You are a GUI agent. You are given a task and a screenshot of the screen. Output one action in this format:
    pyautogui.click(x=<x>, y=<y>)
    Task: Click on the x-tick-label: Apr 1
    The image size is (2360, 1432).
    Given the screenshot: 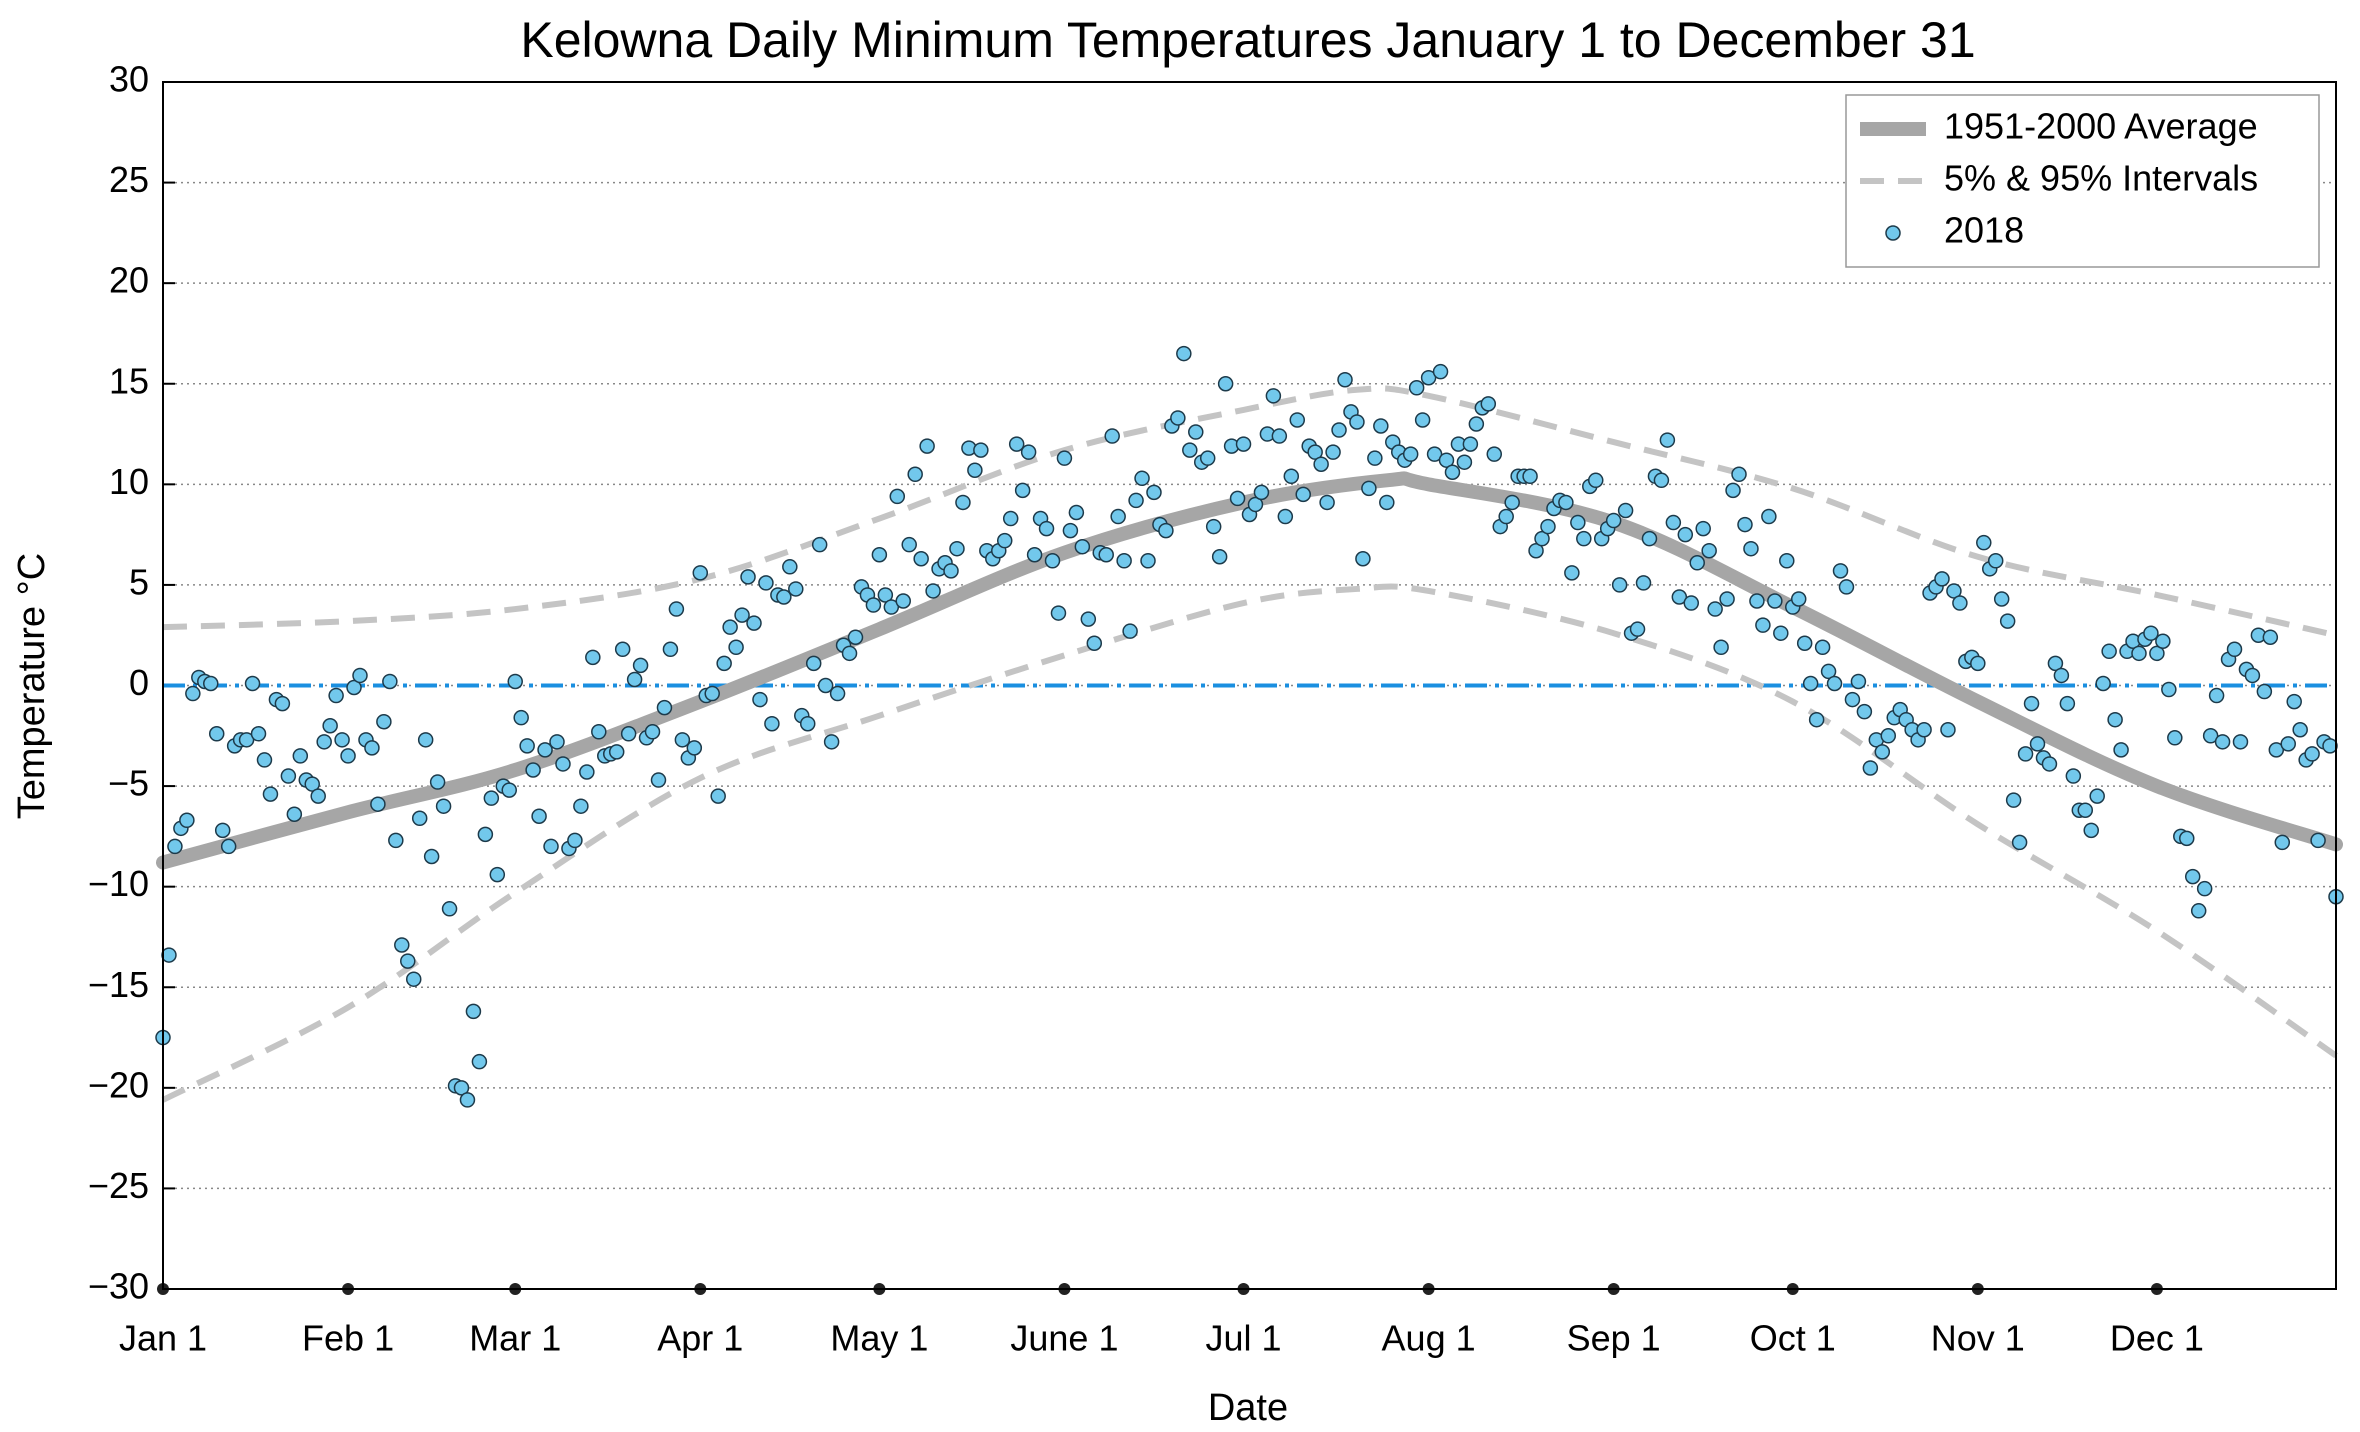 What is the action you would take?
    pyautogui.click(x=700, y=1338)
    